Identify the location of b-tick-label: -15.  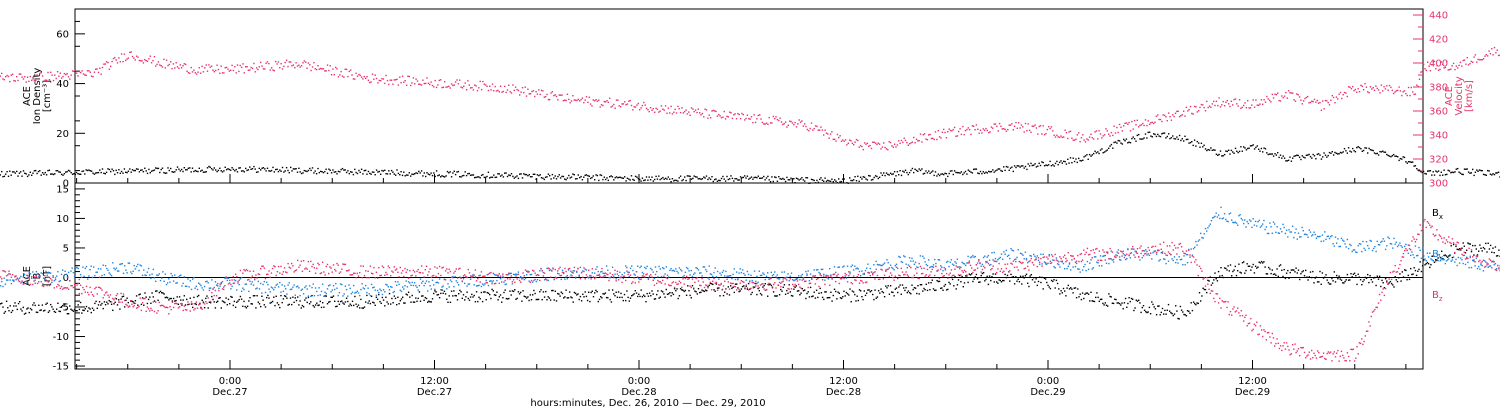
(61, 367).